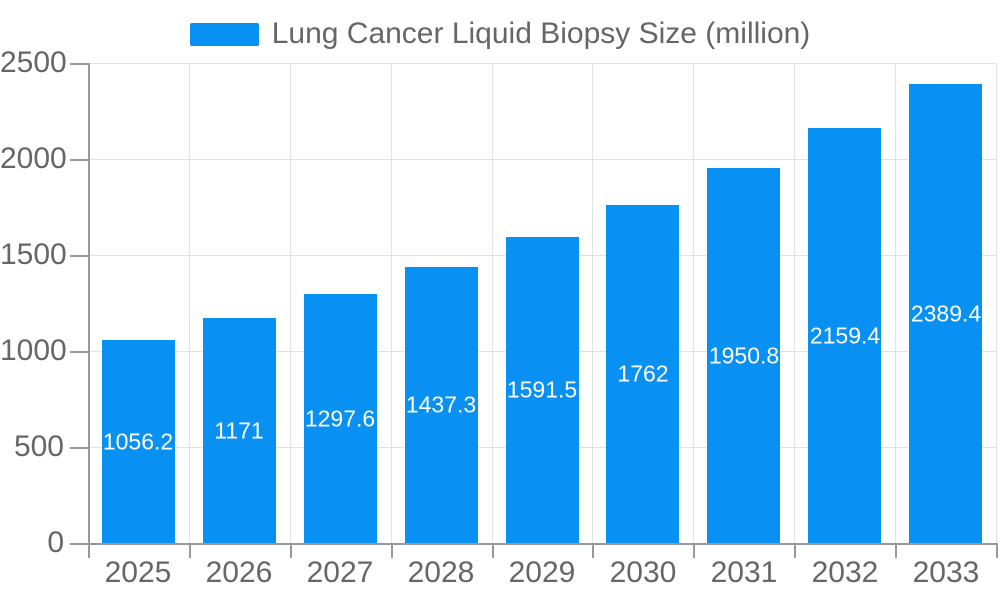 The height and width of the screenshot is (600, 1000). What do you see at coordinates (541, 33) in the screenshot?
I see `legend-label: Lung Cancer Liquid Biopsy Size (million)` at bounding box center [541, 33].